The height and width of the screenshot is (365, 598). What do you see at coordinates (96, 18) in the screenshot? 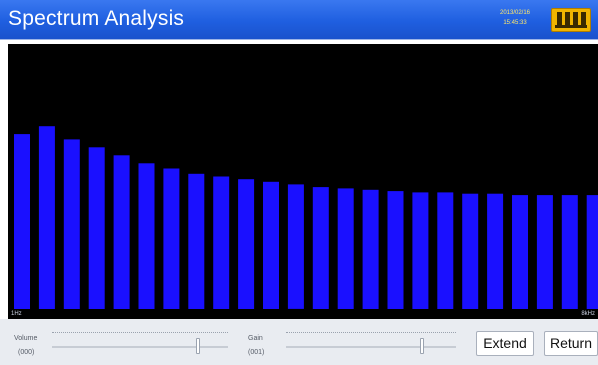
I see `app-title: Spectrum Analysis` at bounding box center [96, 18].